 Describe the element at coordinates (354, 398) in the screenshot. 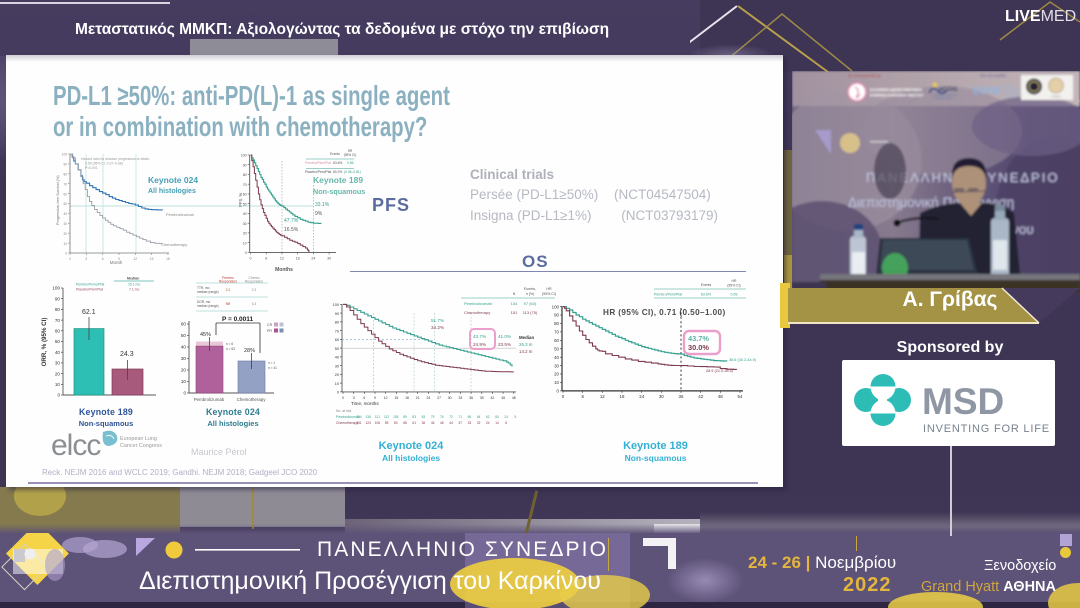

I see `svg-text: 3` at that location.